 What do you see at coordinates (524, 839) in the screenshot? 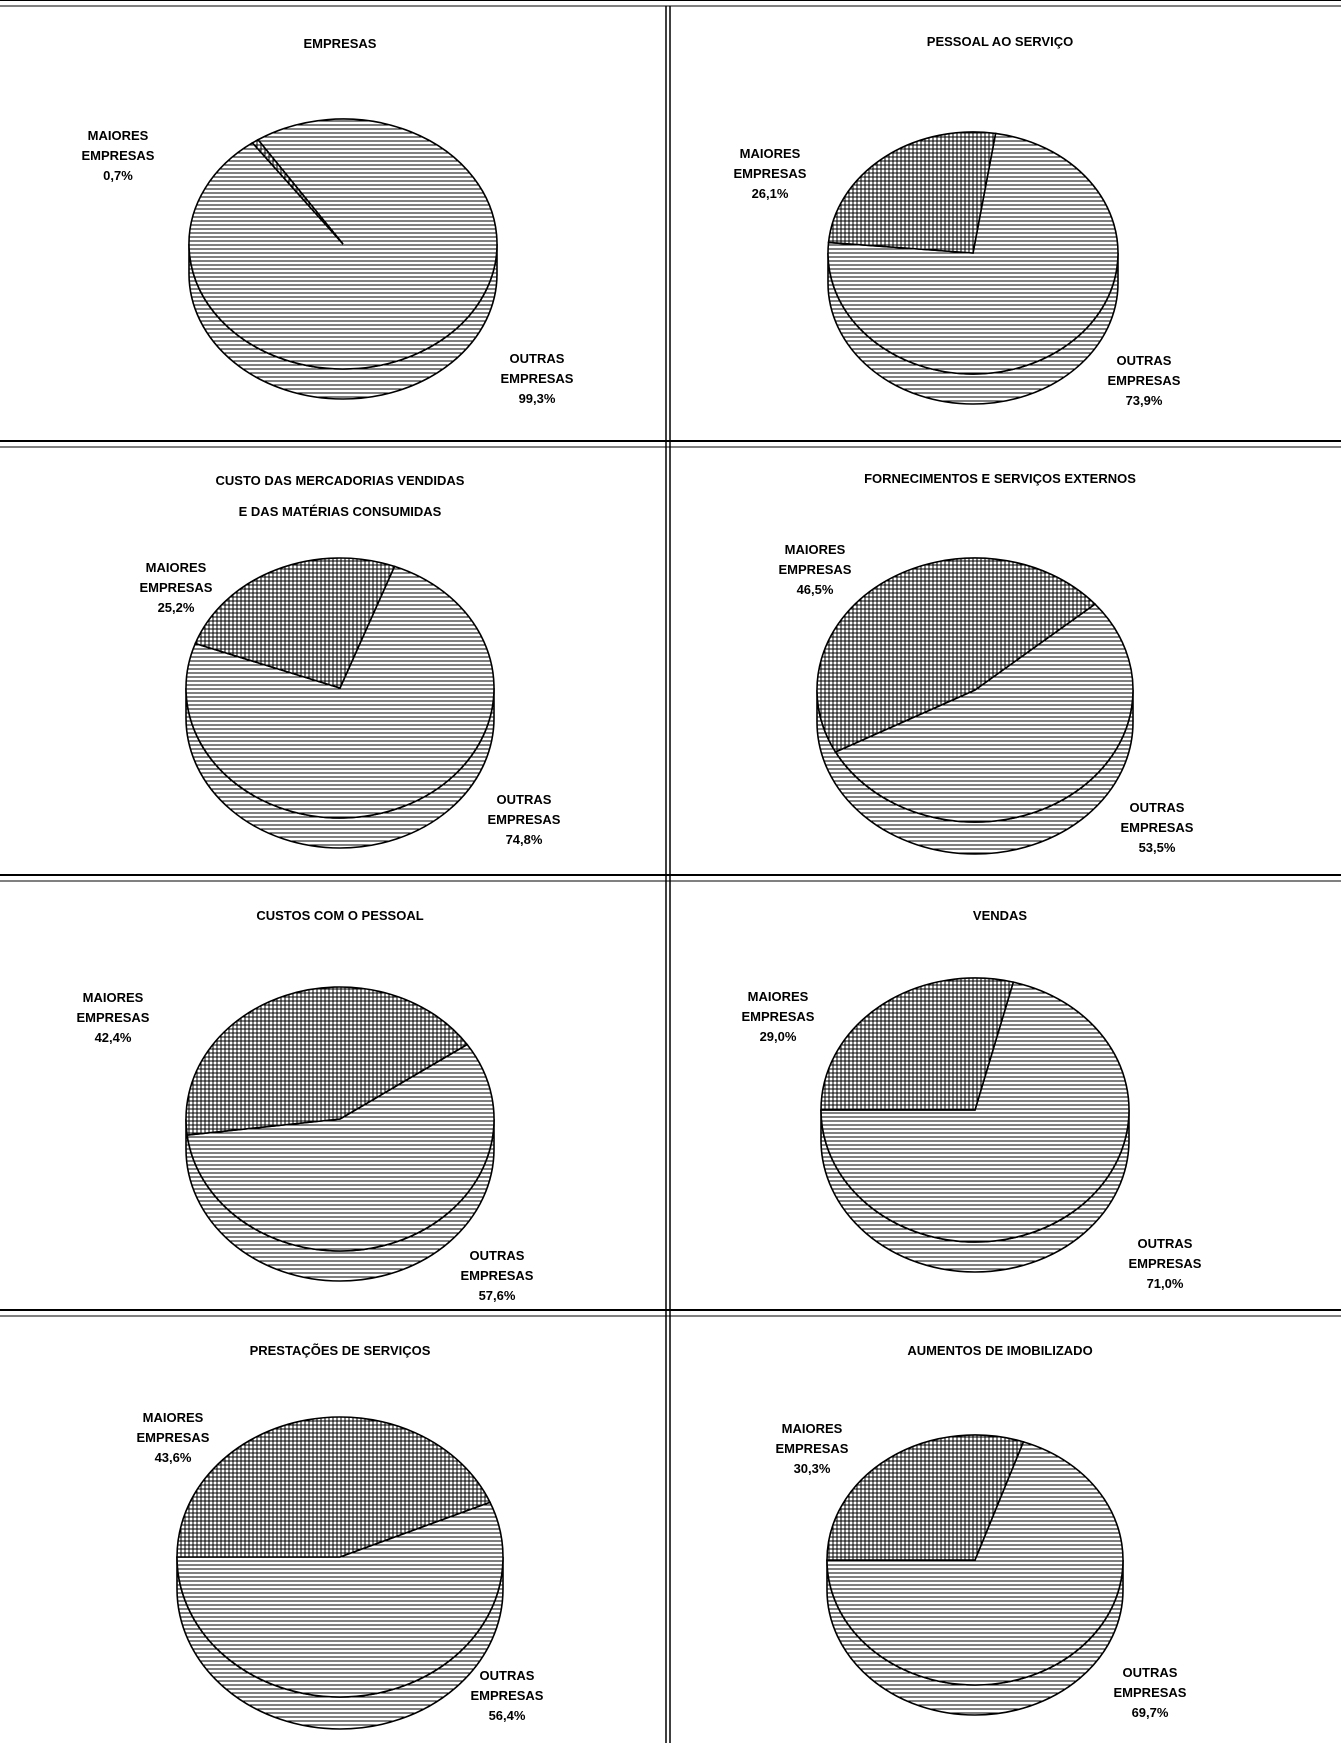
I see `label-outras-empresas: 74,8%` at bounding box center [524, 839].